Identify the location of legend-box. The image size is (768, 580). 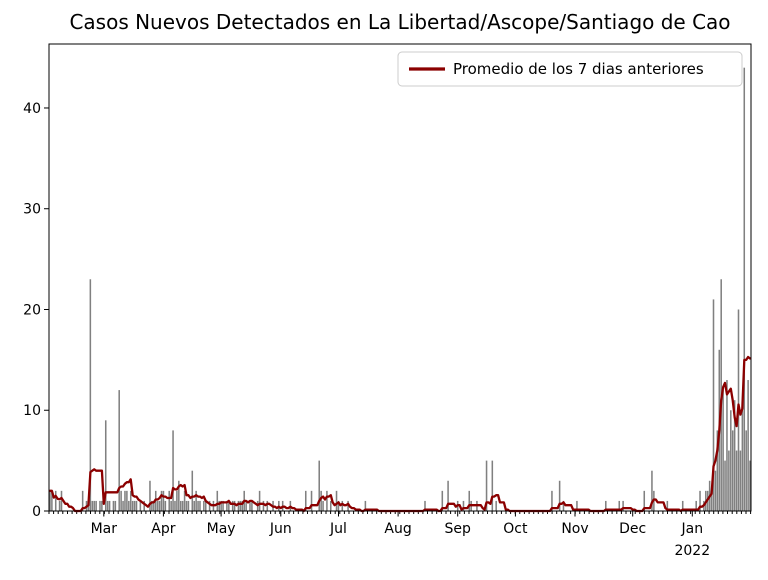
(570, 69).